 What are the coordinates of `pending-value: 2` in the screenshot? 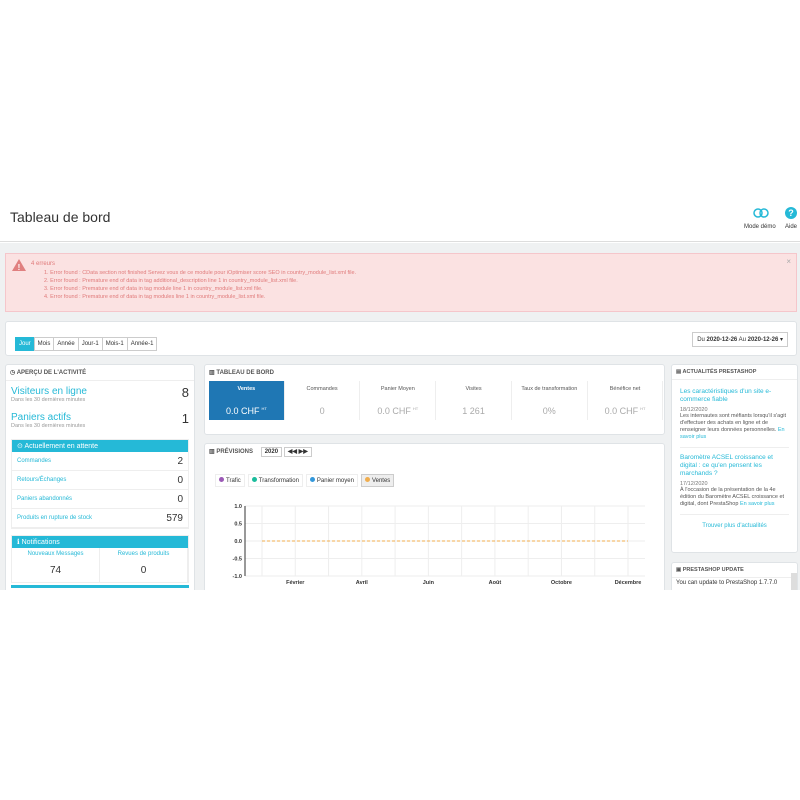 It's located at (180, 461).